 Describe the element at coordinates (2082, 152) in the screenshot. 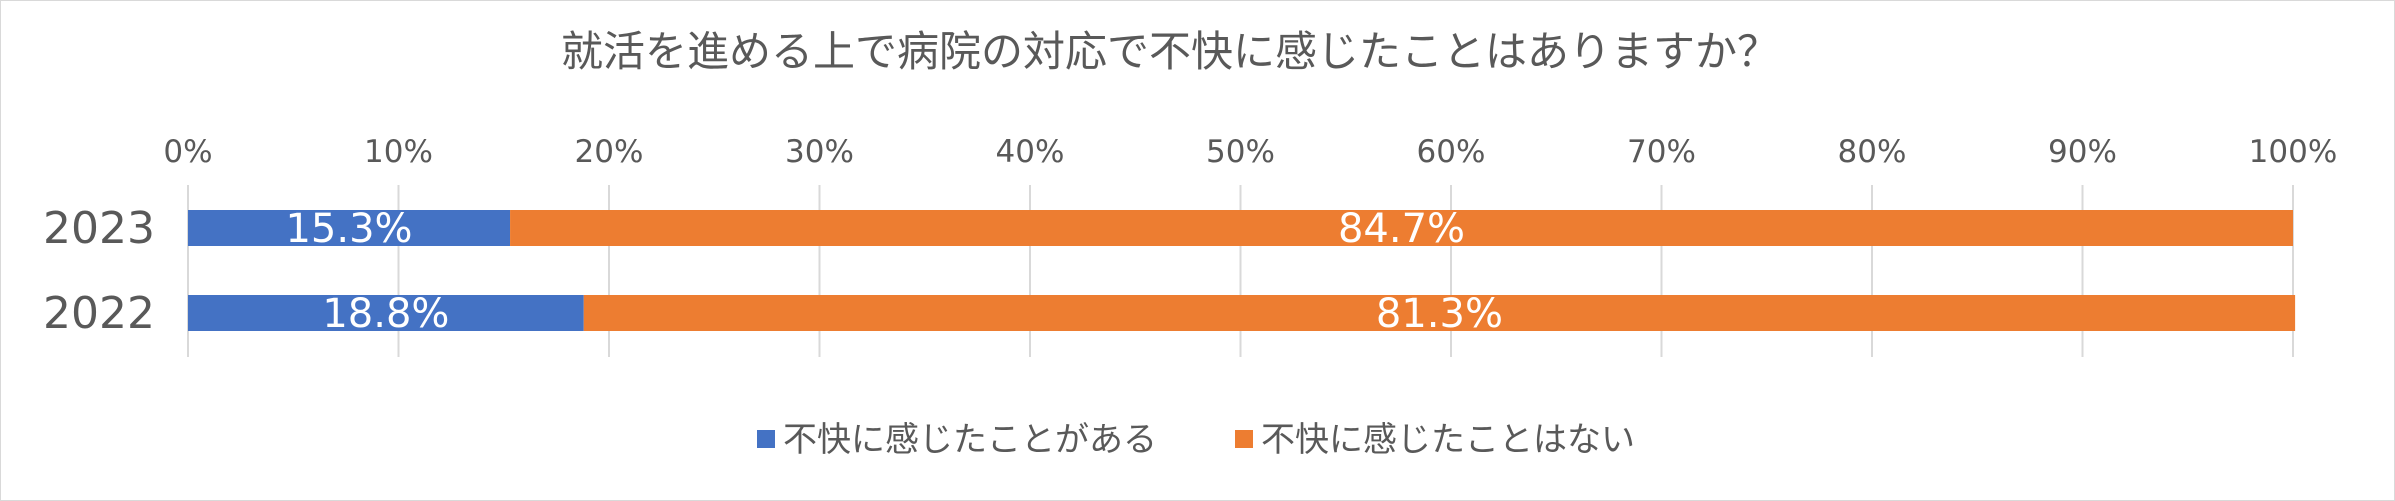

I see `x-tick-label: 90%` at that location.